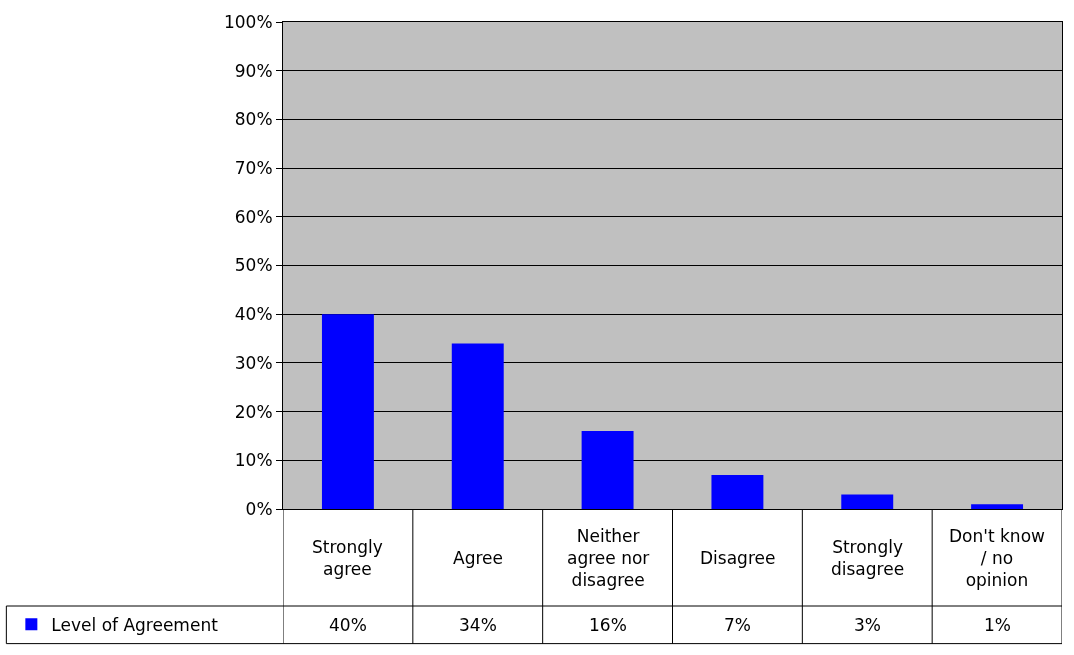  I want to click on y-tick-label: 60%, so click(253, 216).